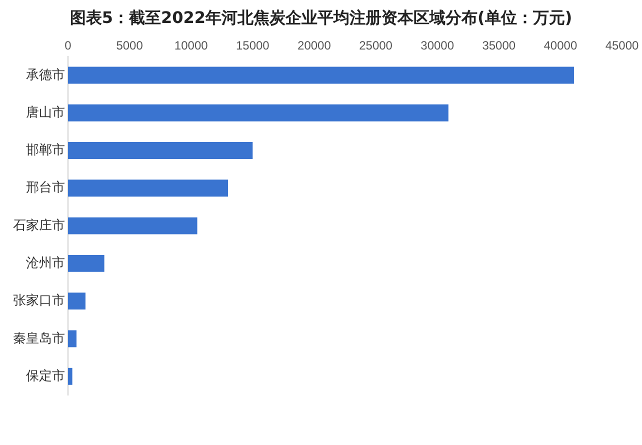 The width and height of the screenshot is (642, 445). I want to click on x-tick-label: 40000, so click(561, 45).